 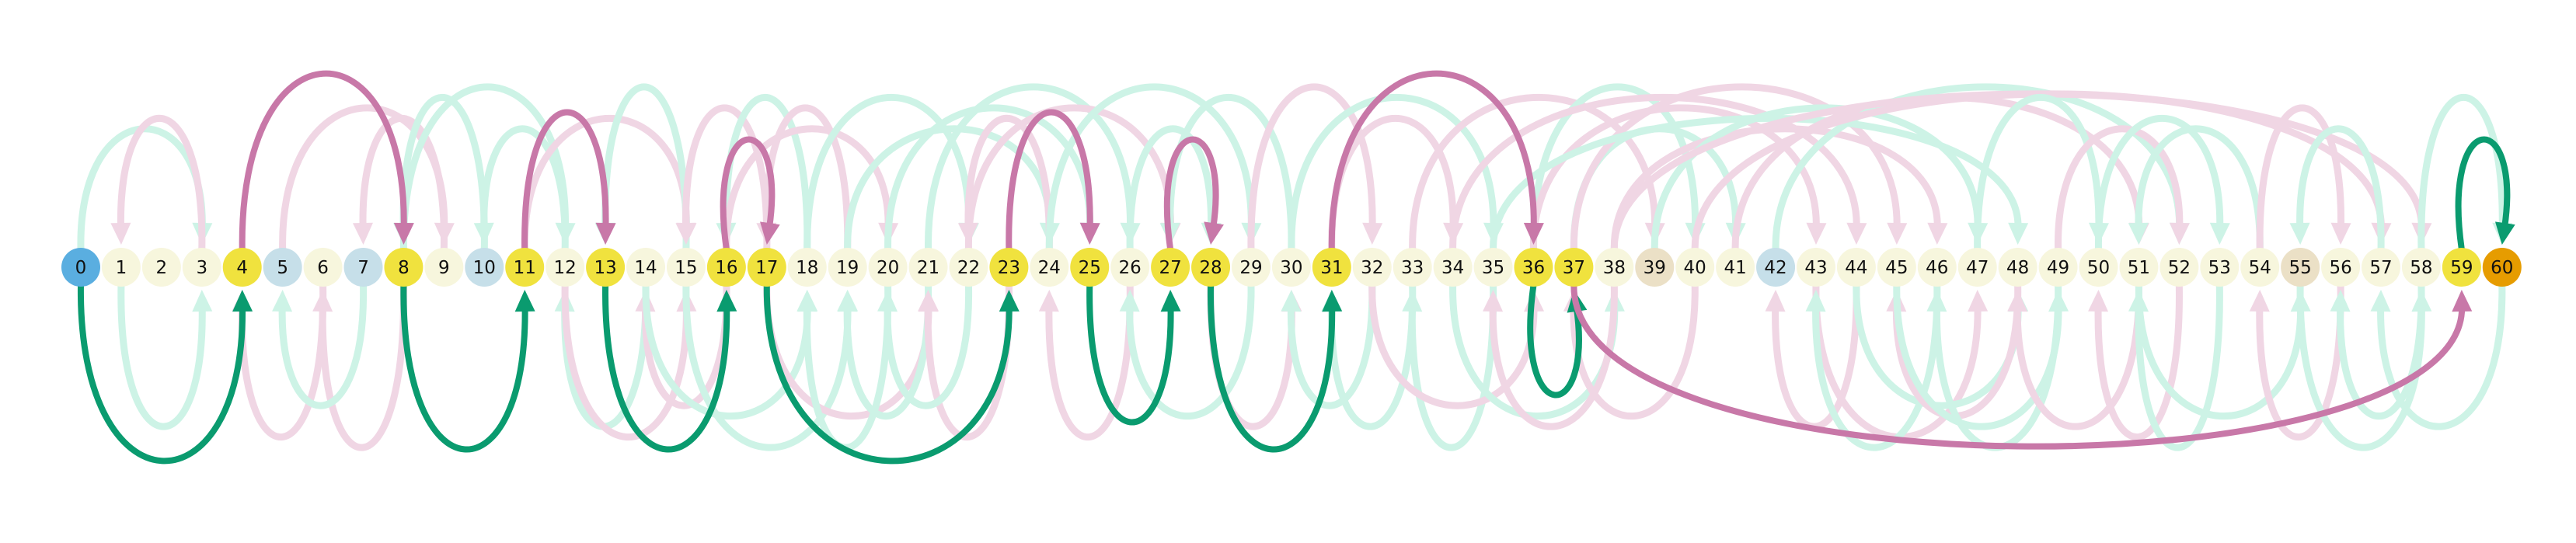 I want to click on node-2: 2, so click(x=161, y=267).